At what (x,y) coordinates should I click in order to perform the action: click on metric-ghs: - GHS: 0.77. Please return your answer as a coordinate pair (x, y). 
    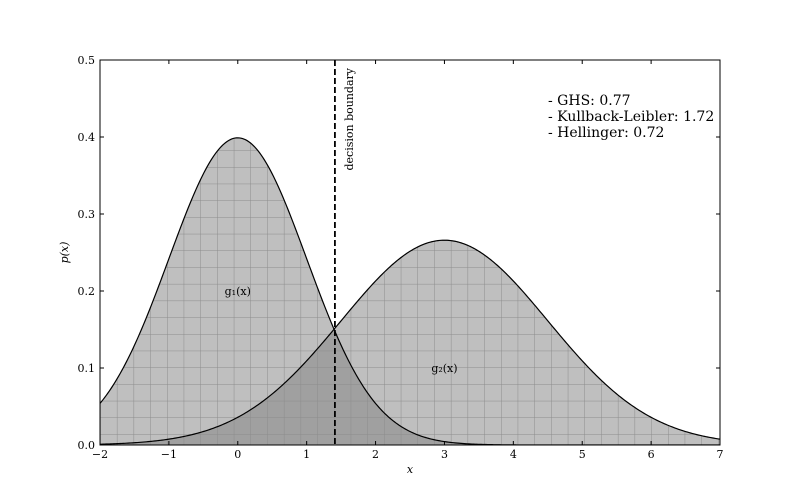
    Looking at the image, I should click on (589, 101).